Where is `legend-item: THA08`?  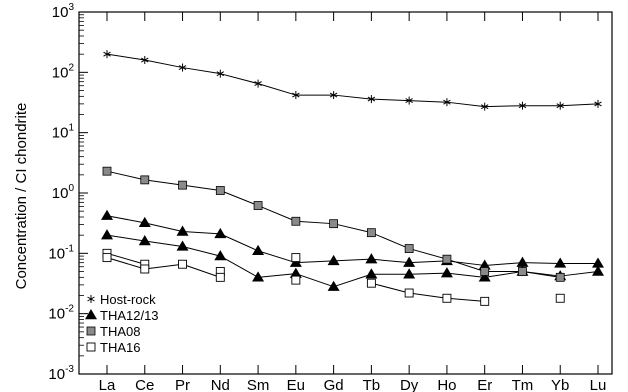 legend-item: THA08 is located at coordinates (113, 331).